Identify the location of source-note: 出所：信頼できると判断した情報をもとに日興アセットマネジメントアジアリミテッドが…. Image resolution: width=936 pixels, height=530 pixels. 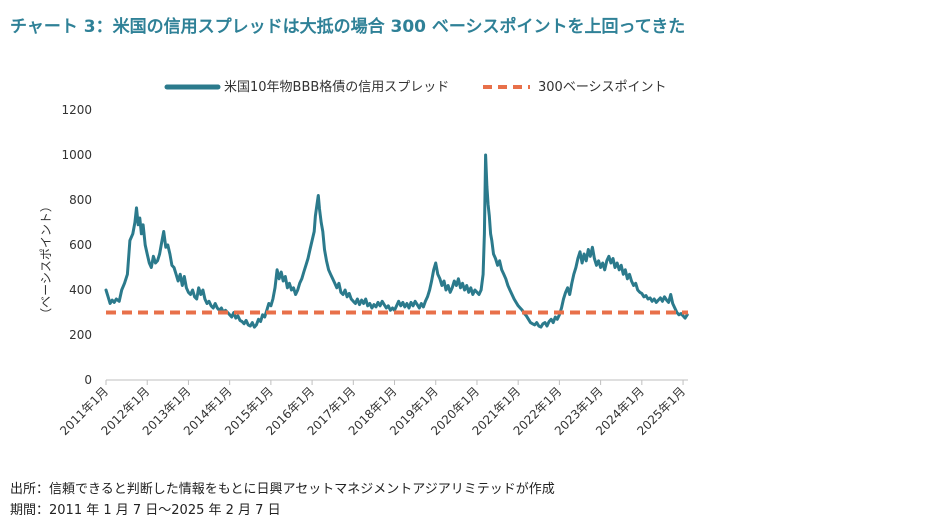
(282, 489).